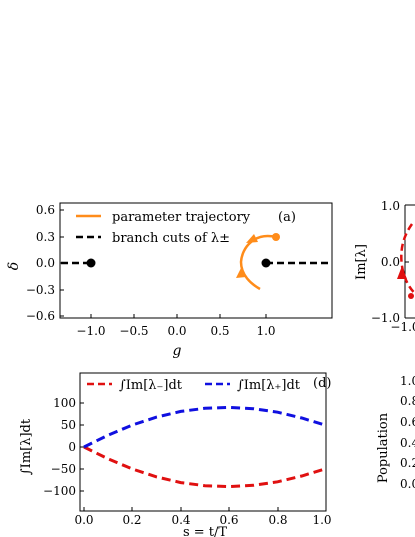 Image resolution: width=415 pixels, height=537 pixels. I want to click on x-tick-label: 0.6, so click(228, 520).